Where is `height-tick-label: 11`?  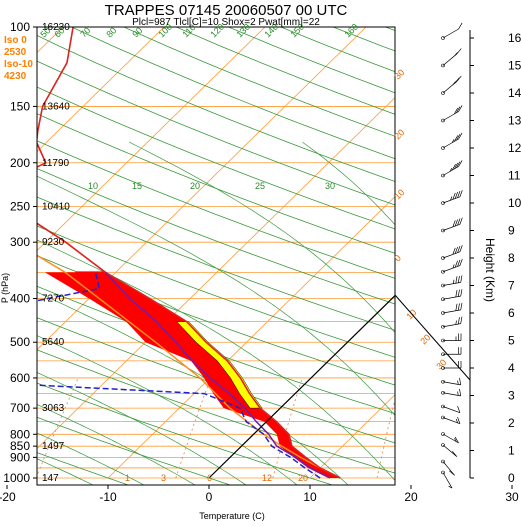 height-tick-label: 11 is located at coordinates (514, 176).